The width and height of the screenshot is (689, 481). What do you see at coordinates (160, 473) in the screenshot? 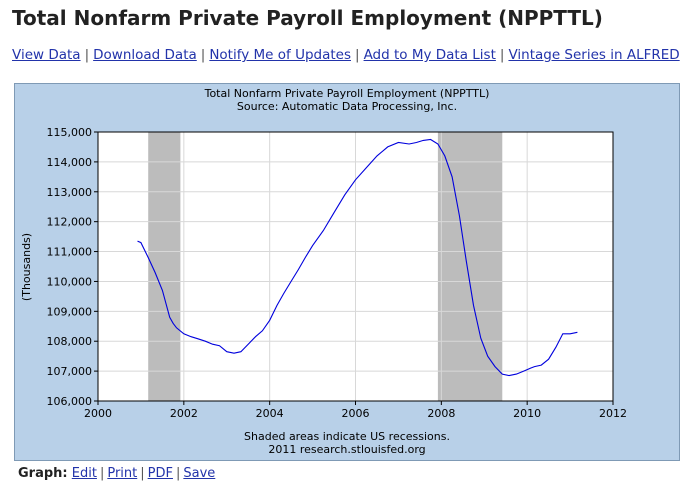
I see `pdf-graph-link: PDF` at bounding box center [160, 473].